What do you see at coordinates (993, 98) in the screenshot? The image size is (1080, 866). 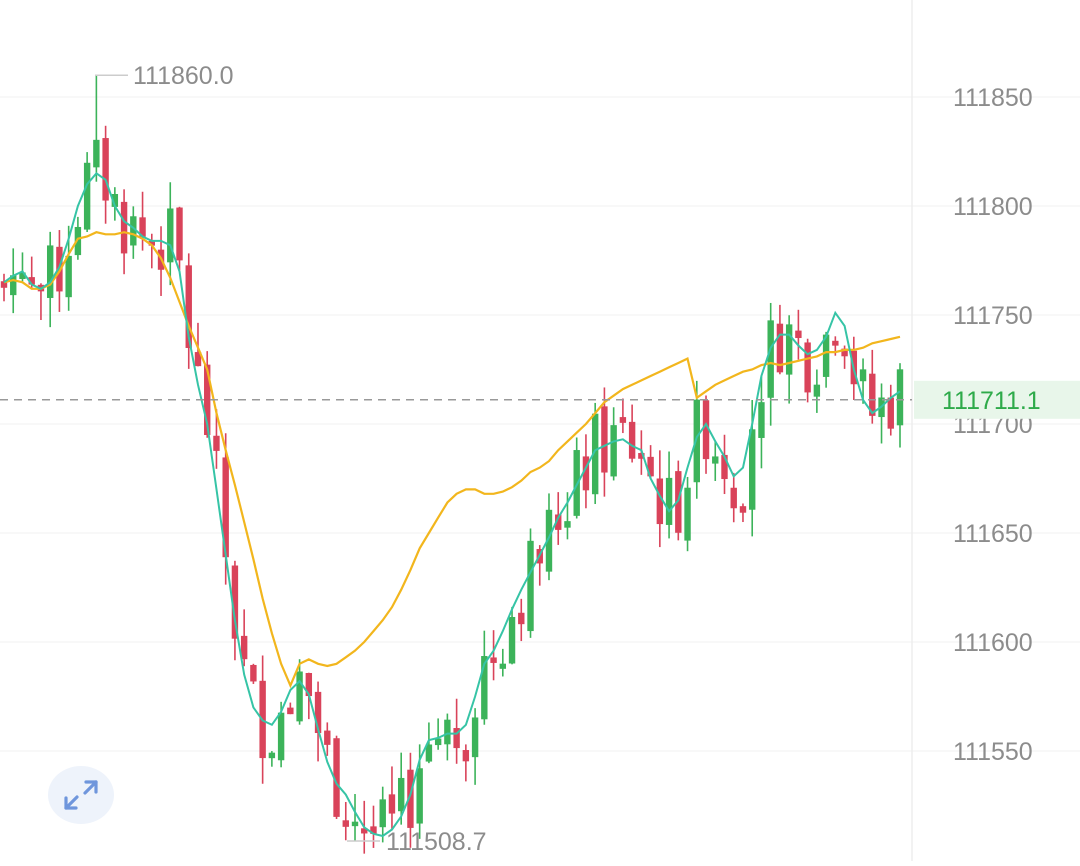 I see `y-tick-label: 111850` at bounding box center [993, 98].